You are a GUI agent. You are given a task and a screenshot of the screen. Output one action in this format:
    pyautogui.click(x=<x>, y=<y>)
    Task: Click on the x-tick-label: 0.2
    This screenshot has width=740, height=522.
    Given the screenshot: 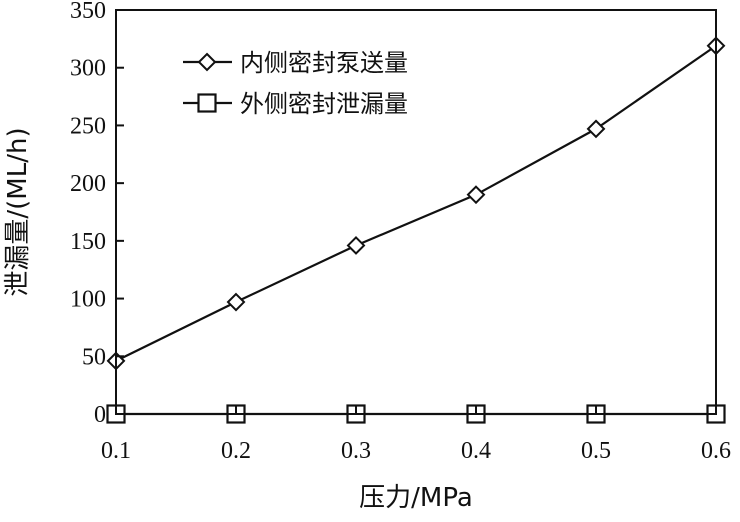 What is the action you would take?
    pyautogui.click(x=236, y=451)
    